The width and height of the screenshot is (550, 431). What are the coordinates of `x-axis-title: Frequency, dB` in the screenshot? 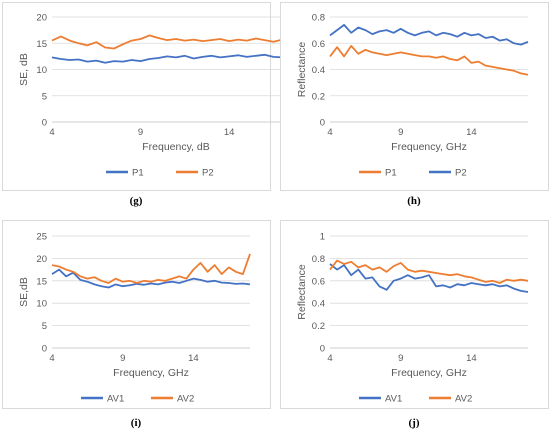 It's located at (176, 147).